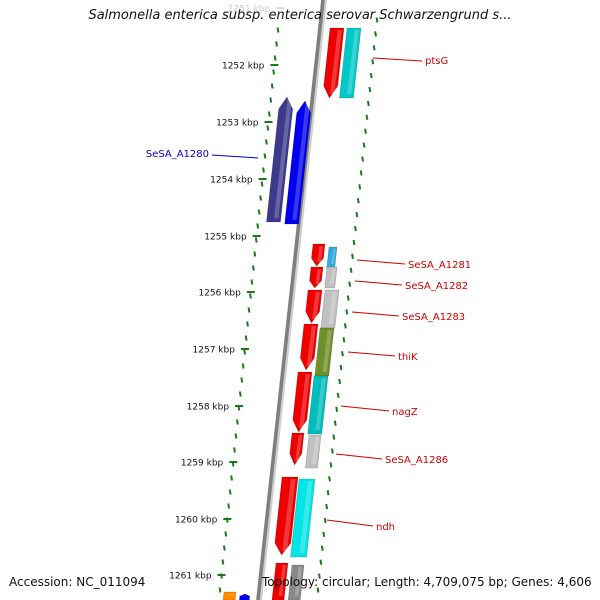  Describe the element at coordinates (290, 300) in the screenshot. I see `backbone-line` at that location.